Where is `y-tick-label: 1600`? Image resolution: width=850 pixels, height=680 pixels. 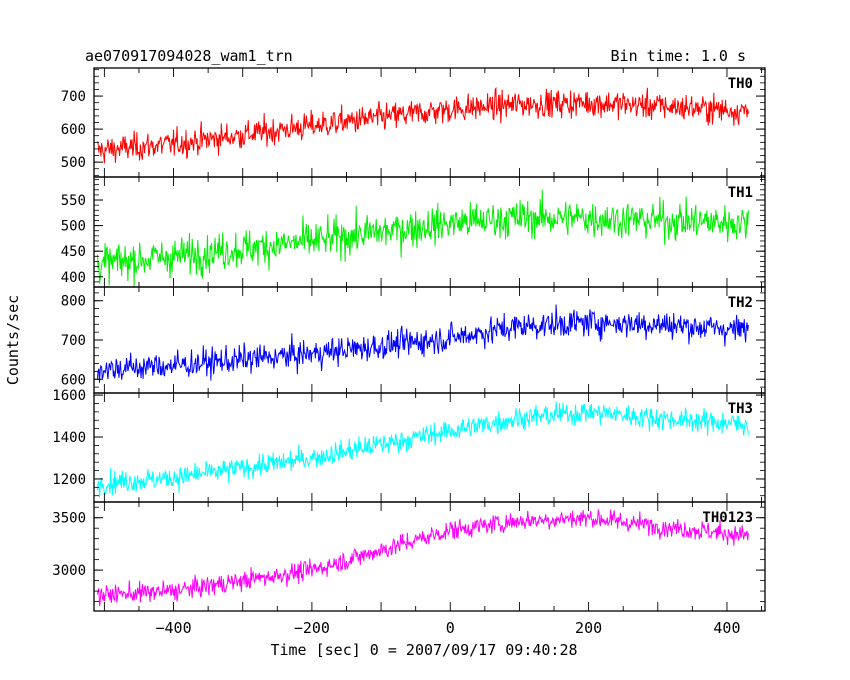
y-tick-label: 1600 is located at coordinates (69, 396).